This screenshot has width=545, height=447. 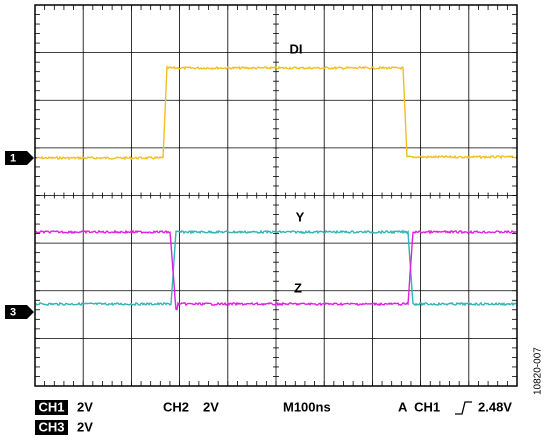 What do you see at coordinates (463, 408) in the screenshot?
I see `trigger-edge-icon` at bounding box center [463, 408].